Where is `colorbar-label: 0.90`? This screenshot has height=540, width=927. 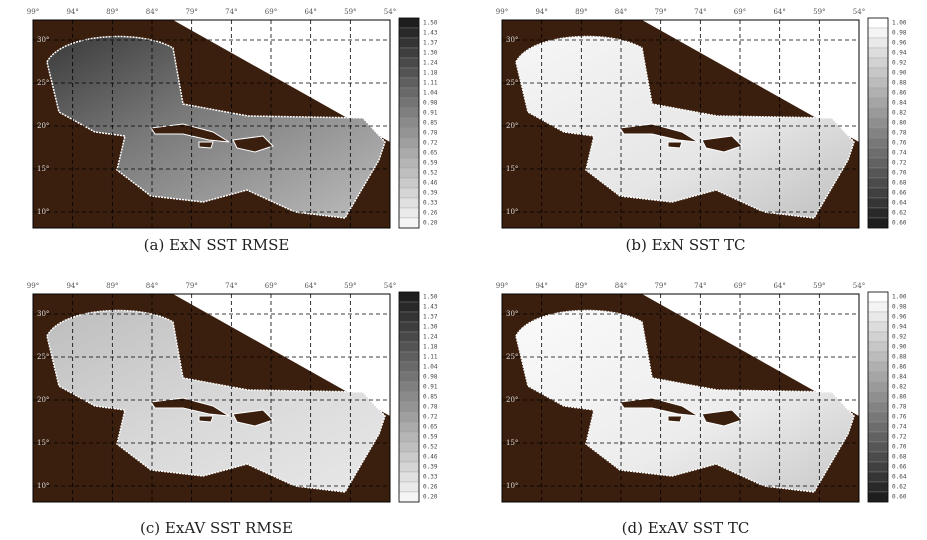
colorbar-label: 0.90 is located at coordinates (899, 73).